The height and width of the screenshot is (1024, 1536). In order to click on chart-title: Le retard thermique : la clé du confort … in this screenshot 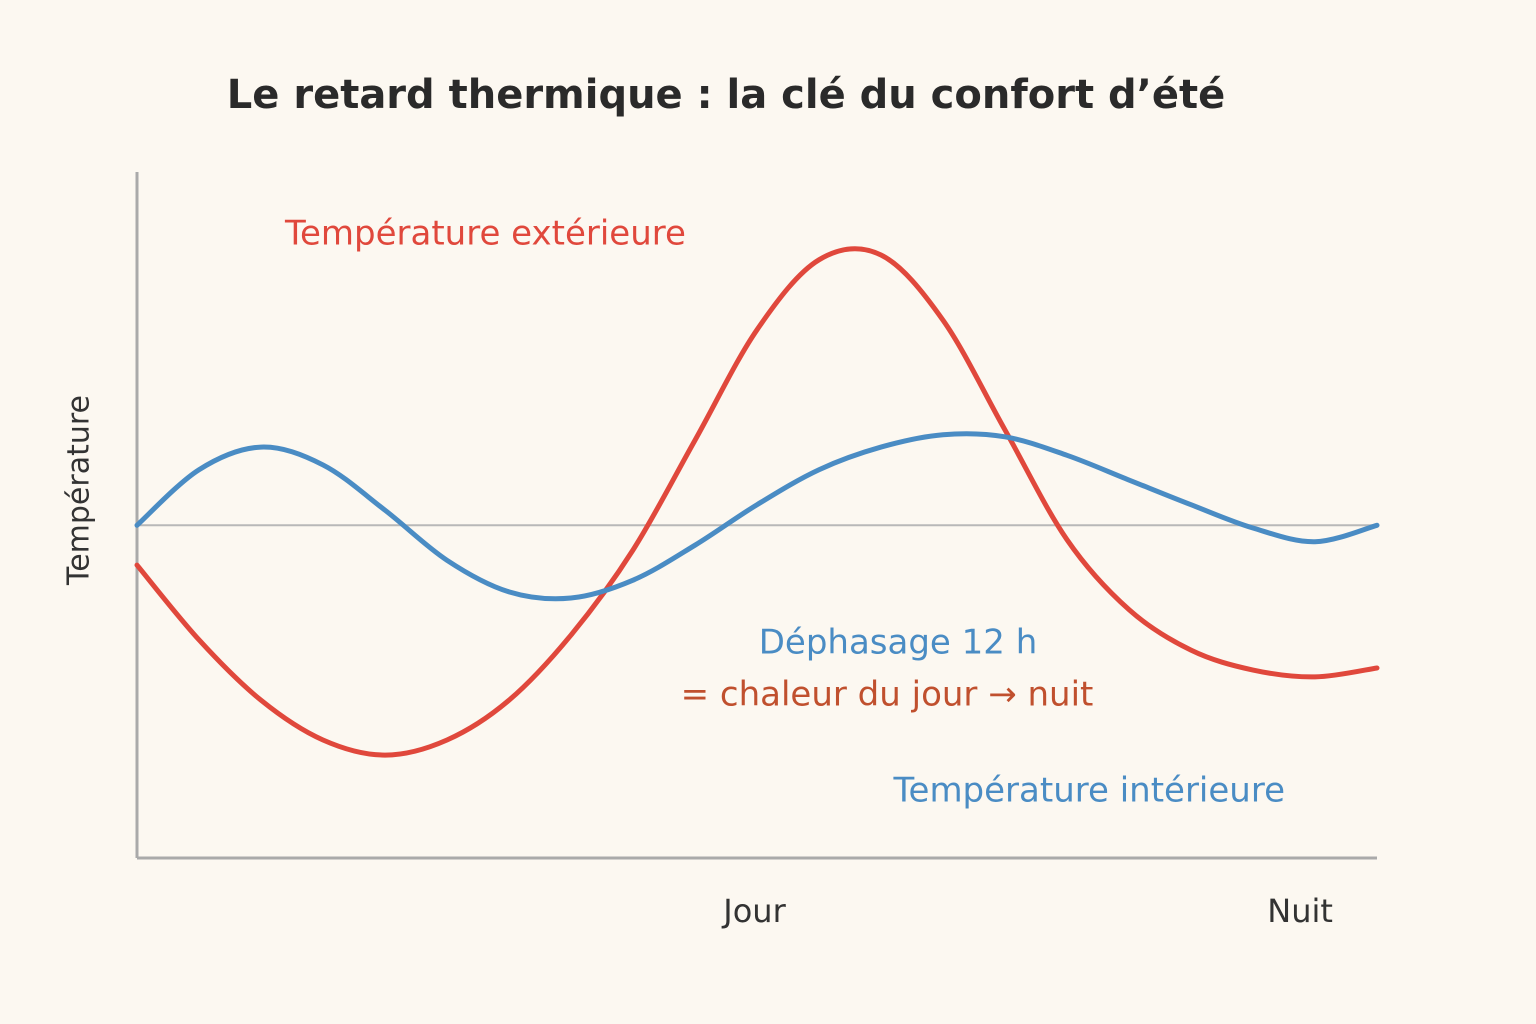, I will do `click(726, 95)`.